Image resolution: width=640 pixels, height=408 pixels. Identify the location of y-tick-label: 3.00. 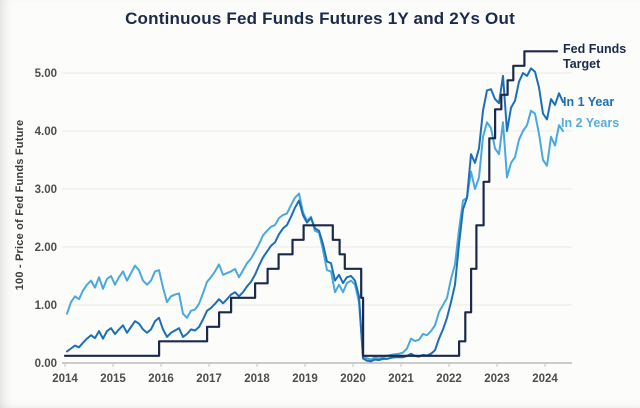
(46, 190).